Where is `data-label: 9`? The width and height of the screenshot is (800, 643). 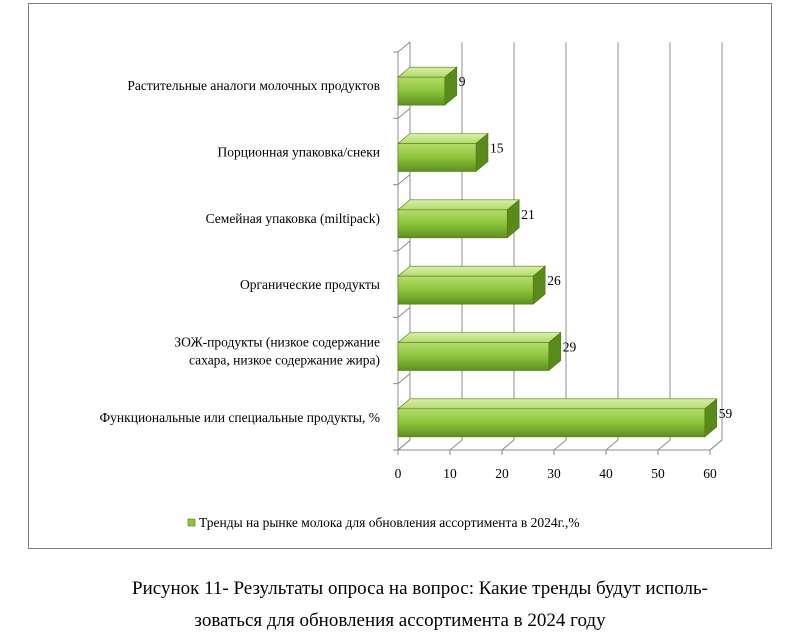
data-label: 9 is located at coordinates (462, 81).